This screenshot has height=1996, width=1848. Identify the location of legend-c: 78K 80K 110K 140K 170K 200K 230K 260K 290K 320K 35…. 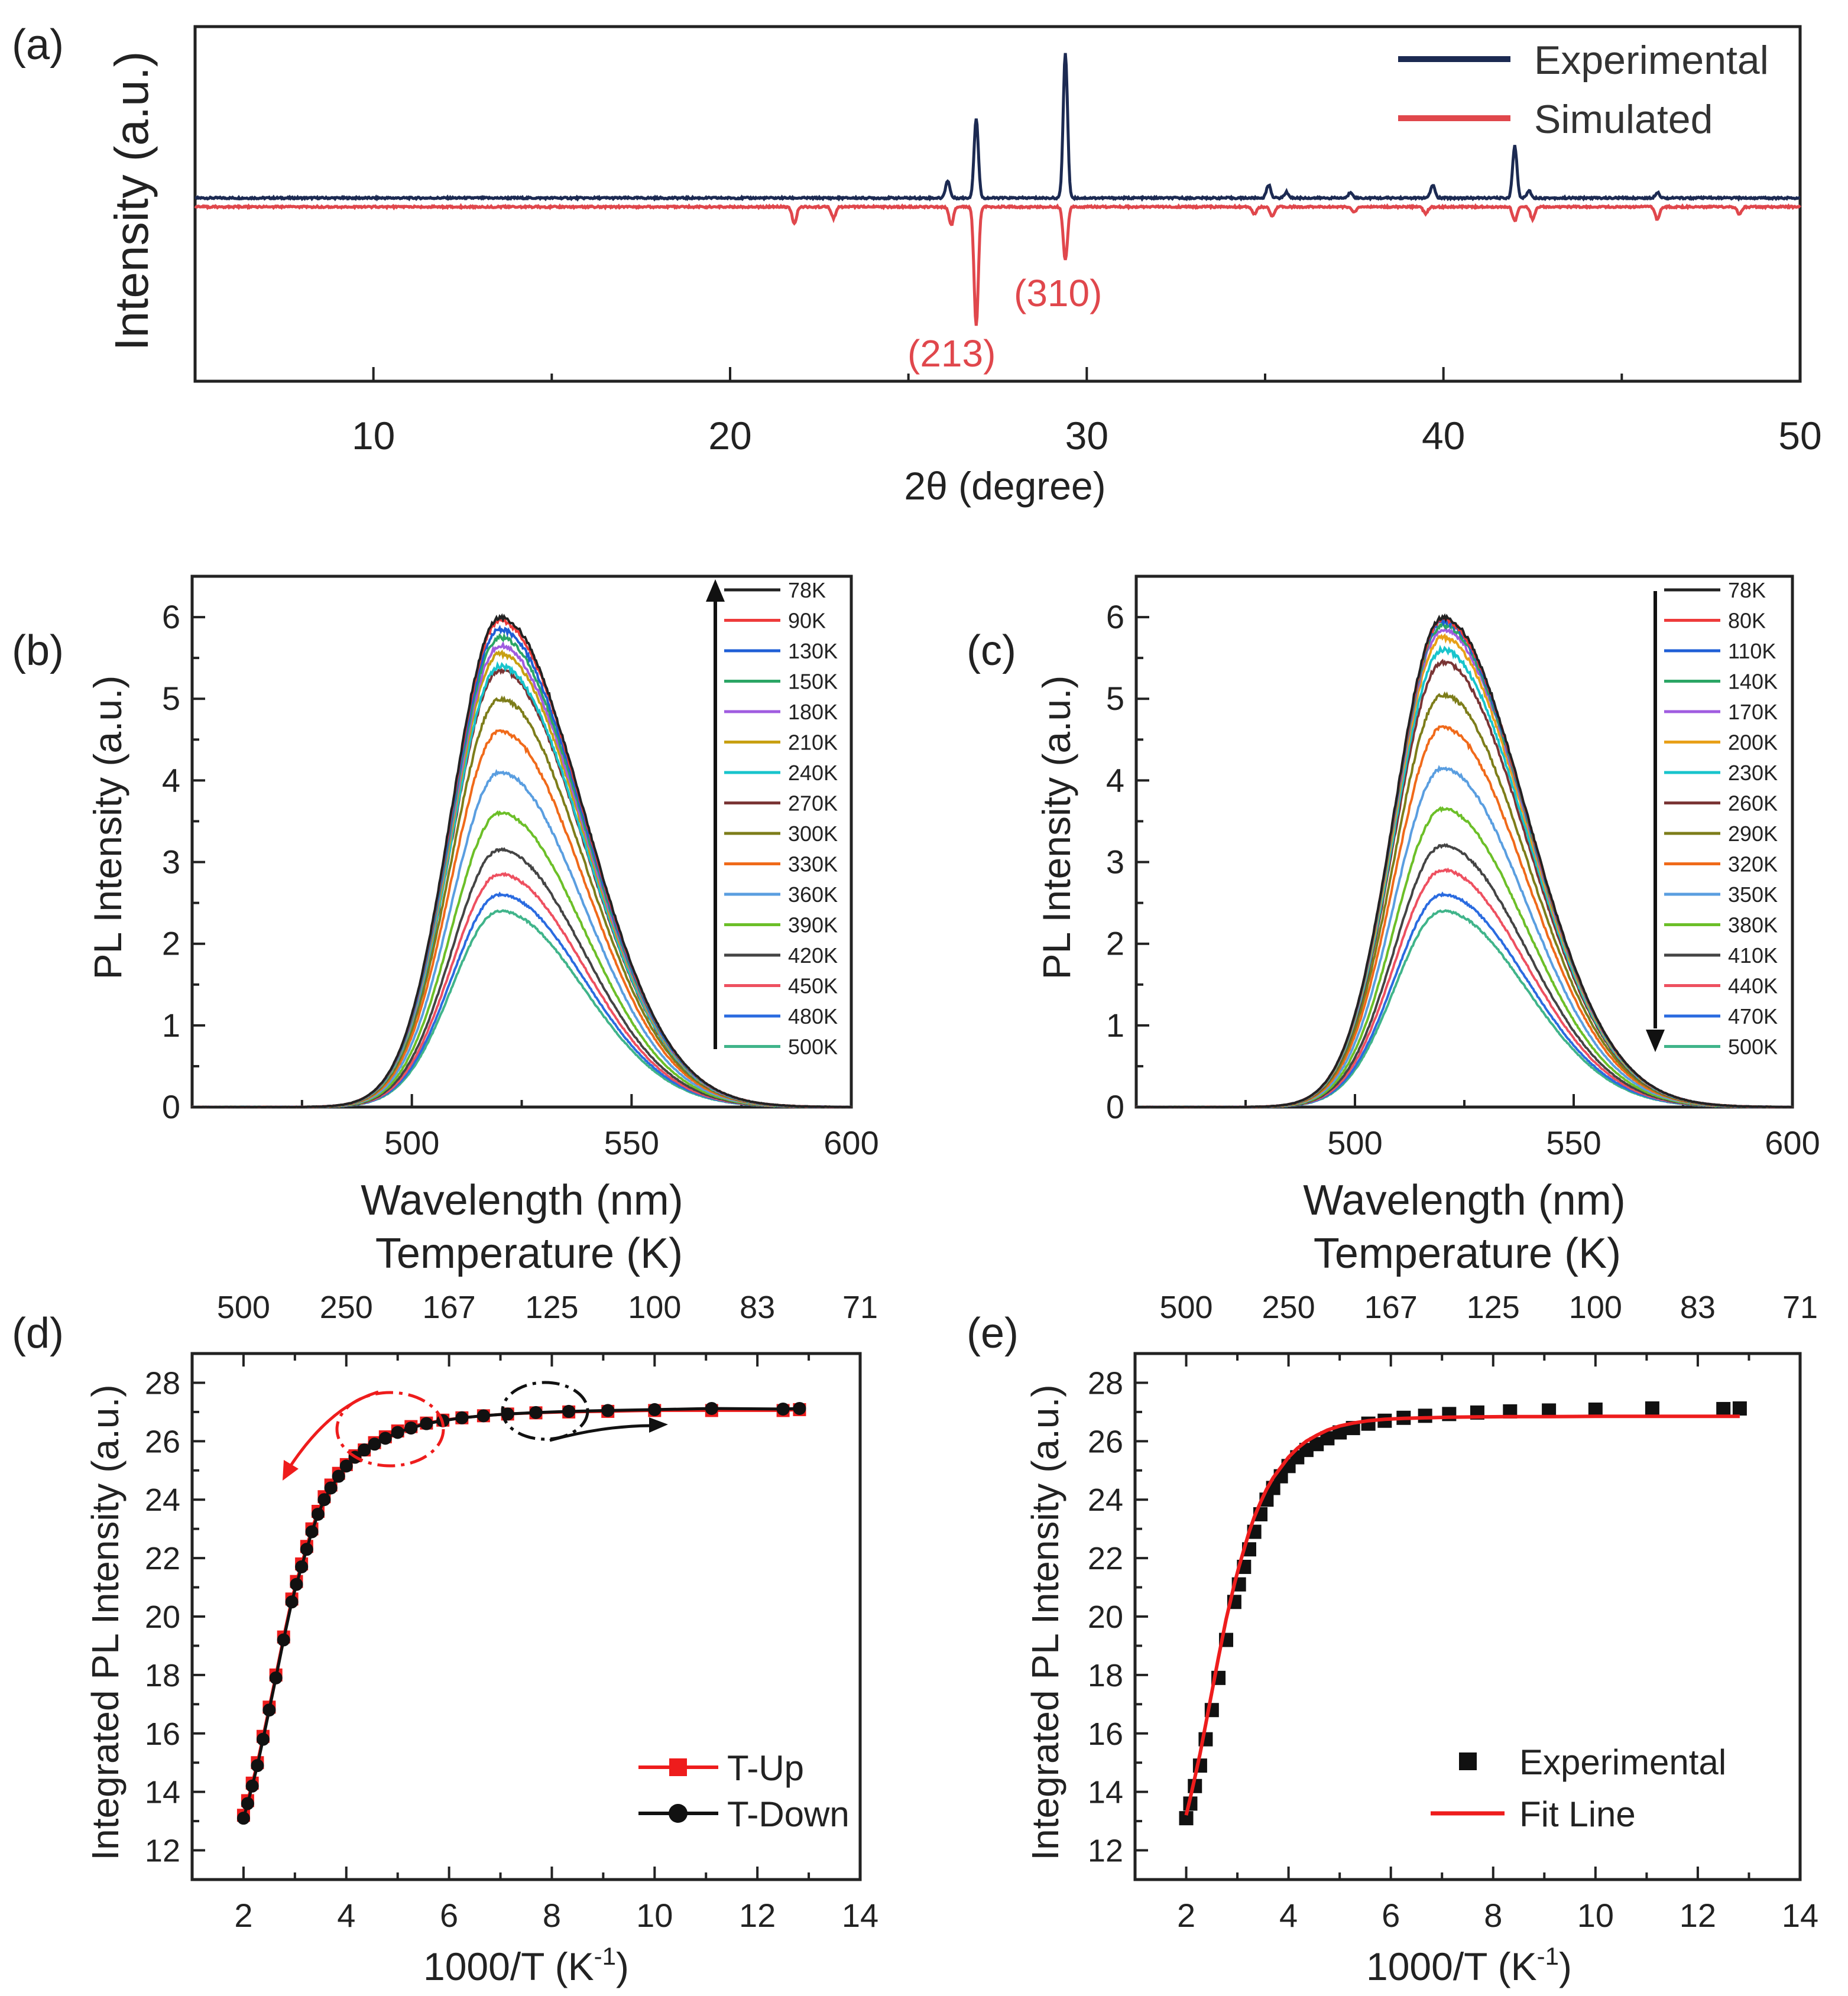
(1712, 818).